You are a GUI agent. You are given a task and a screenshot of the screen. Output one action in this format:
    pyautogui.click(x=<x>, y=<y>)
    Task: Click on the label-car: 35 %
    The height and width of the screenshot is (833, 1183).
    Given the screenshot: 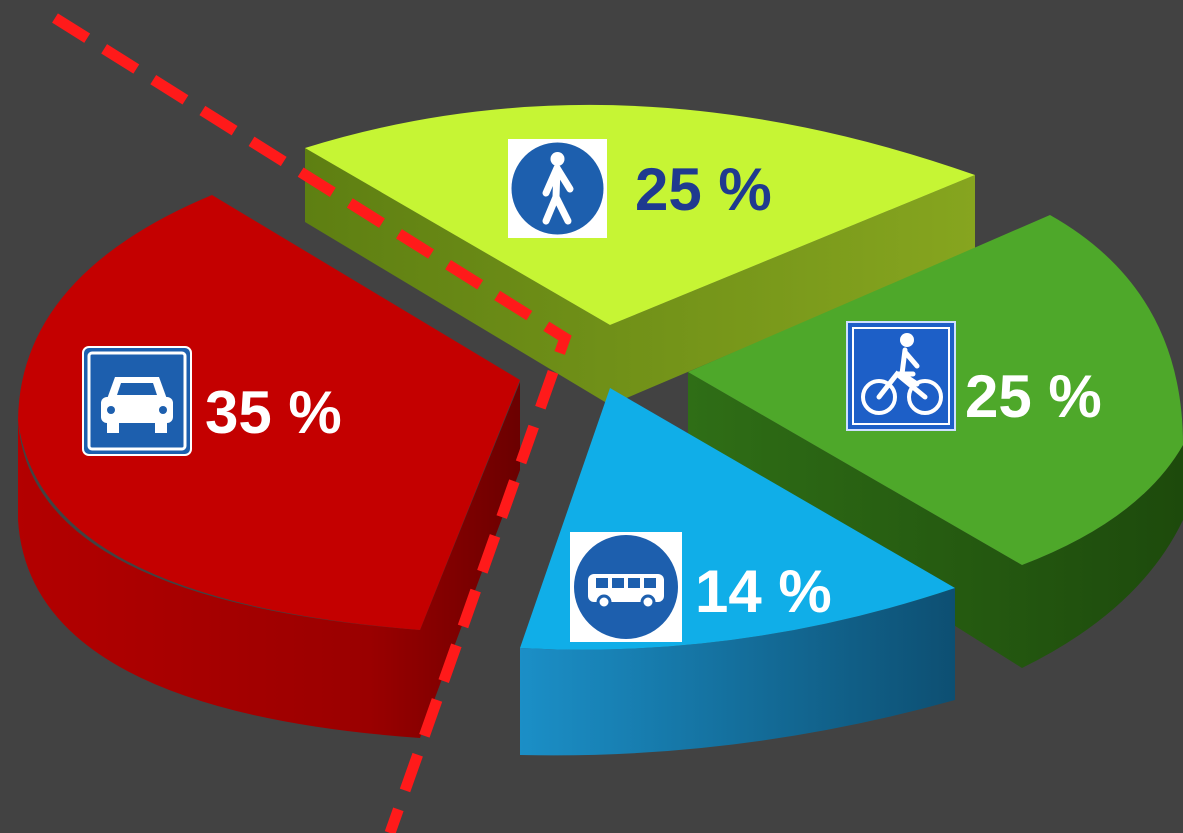 What is the action you would take?
    pyautogui.click(x=273, y=412)
    